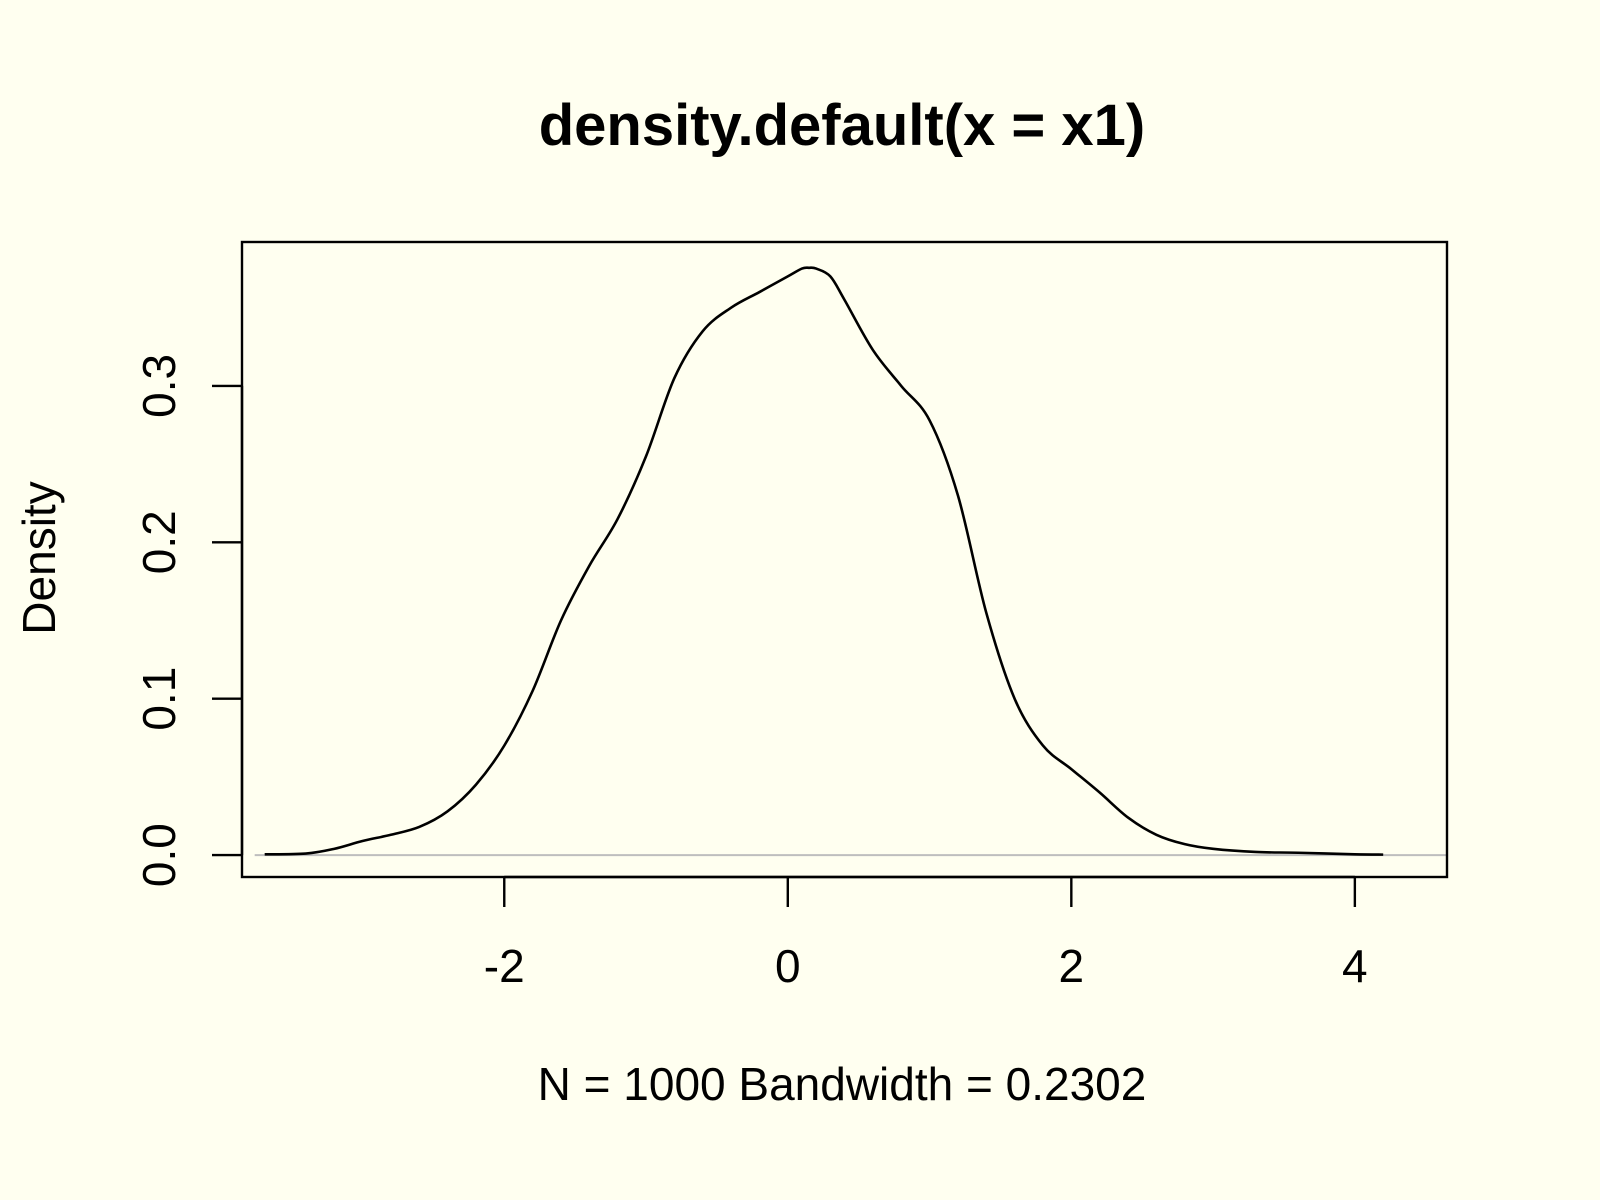 The height and width of the screenshot is (1200, 1600). What do you see at coordinates (842, 125) in the screenshot?
I see `chart-title: density.default(x = x1)` at bounding box center [842, 125].